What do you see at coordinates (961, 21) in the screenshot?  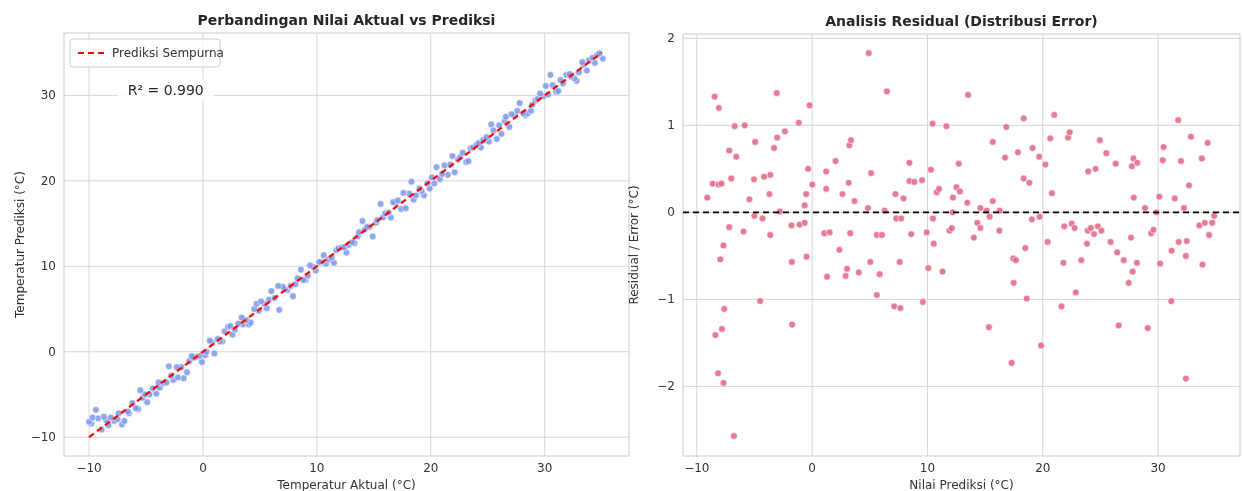 I see `chart-title: Analisis Residual (Distribusi Error)` at bounding box center [961, 21].